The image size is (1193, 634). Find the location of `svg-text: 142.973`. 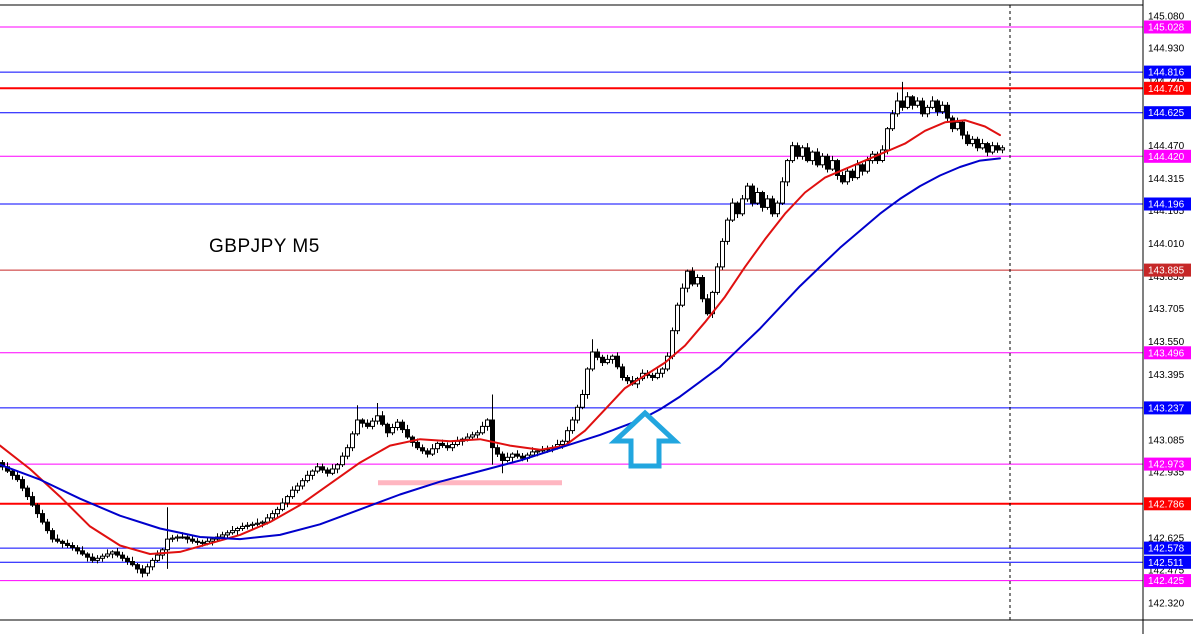

svg-text: 142.973 is located at coordinates (1166, 465).